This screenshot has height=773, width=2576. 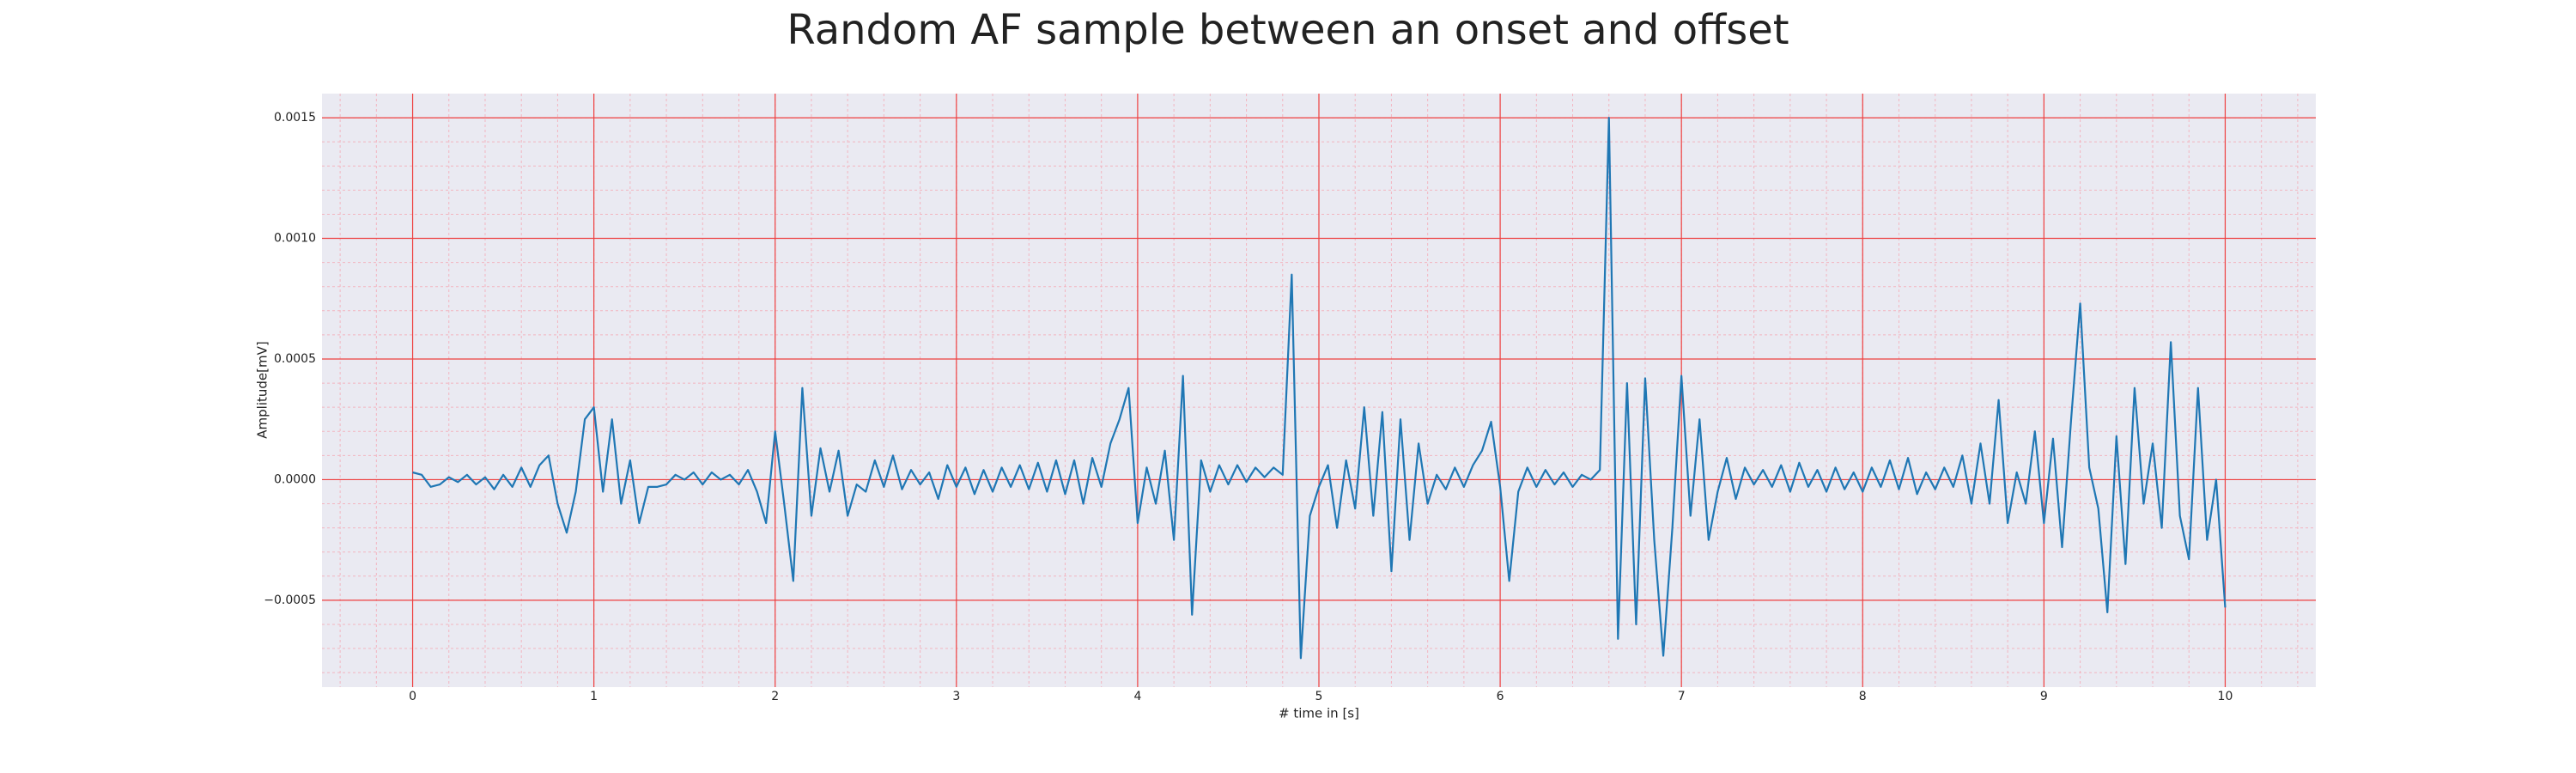 I want to click on y-tick-label: 0.0005, so click(x=295, y=359).